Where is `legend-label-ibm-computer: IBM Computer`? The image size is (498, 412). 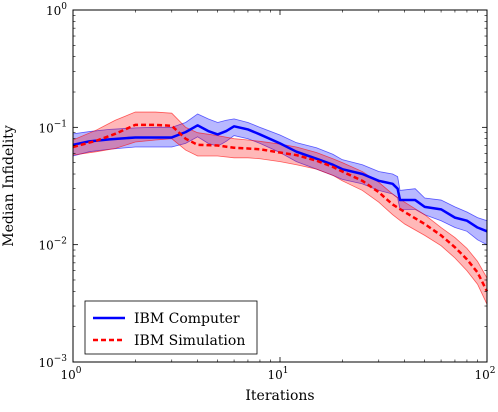 legend-label-ibm-computer: IBM Computer is located at coordinates (187, 319).